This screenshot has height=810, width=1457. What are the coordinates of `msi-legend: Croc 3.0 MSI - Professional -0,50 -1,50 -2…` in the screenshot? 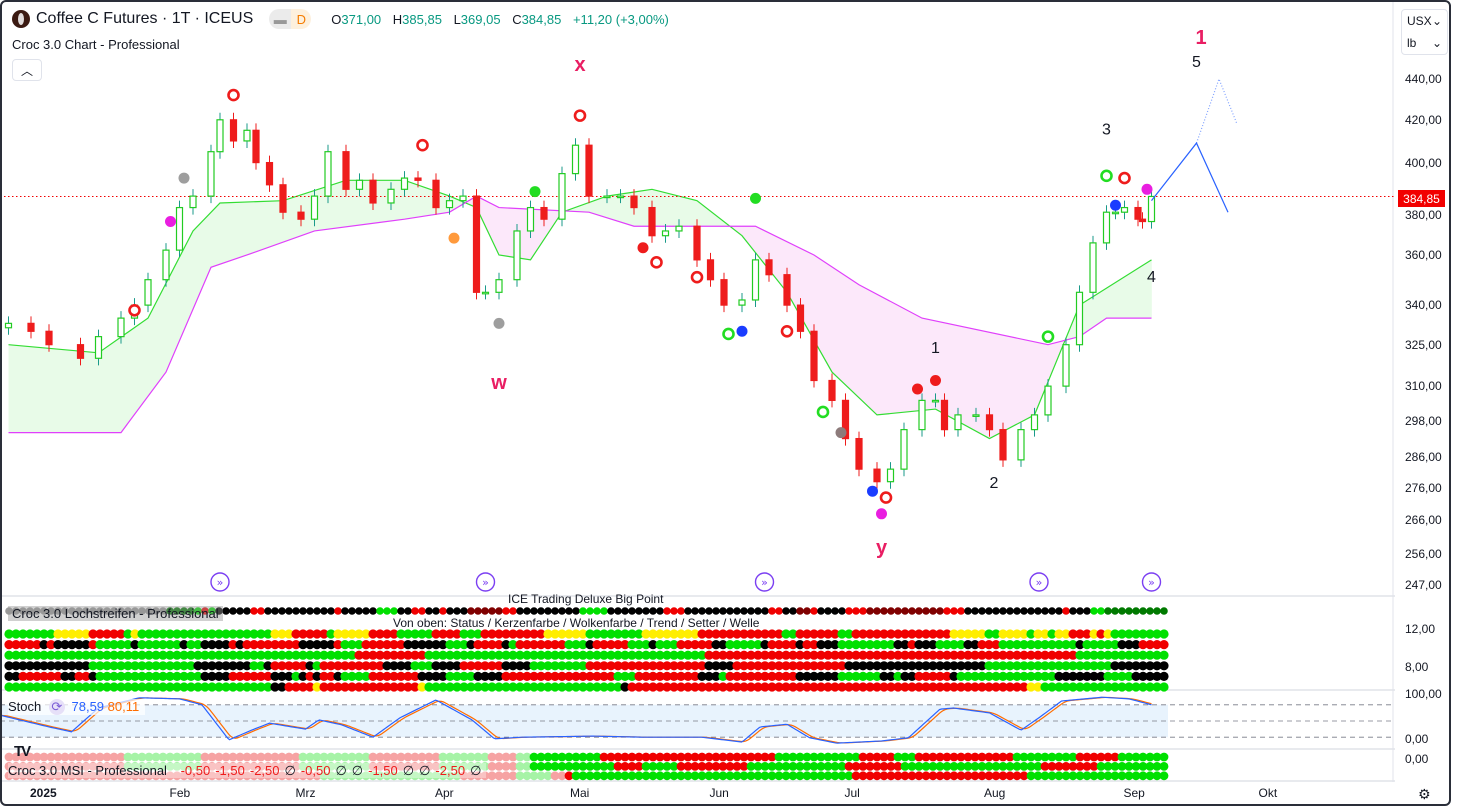 It's located at (247, 770).